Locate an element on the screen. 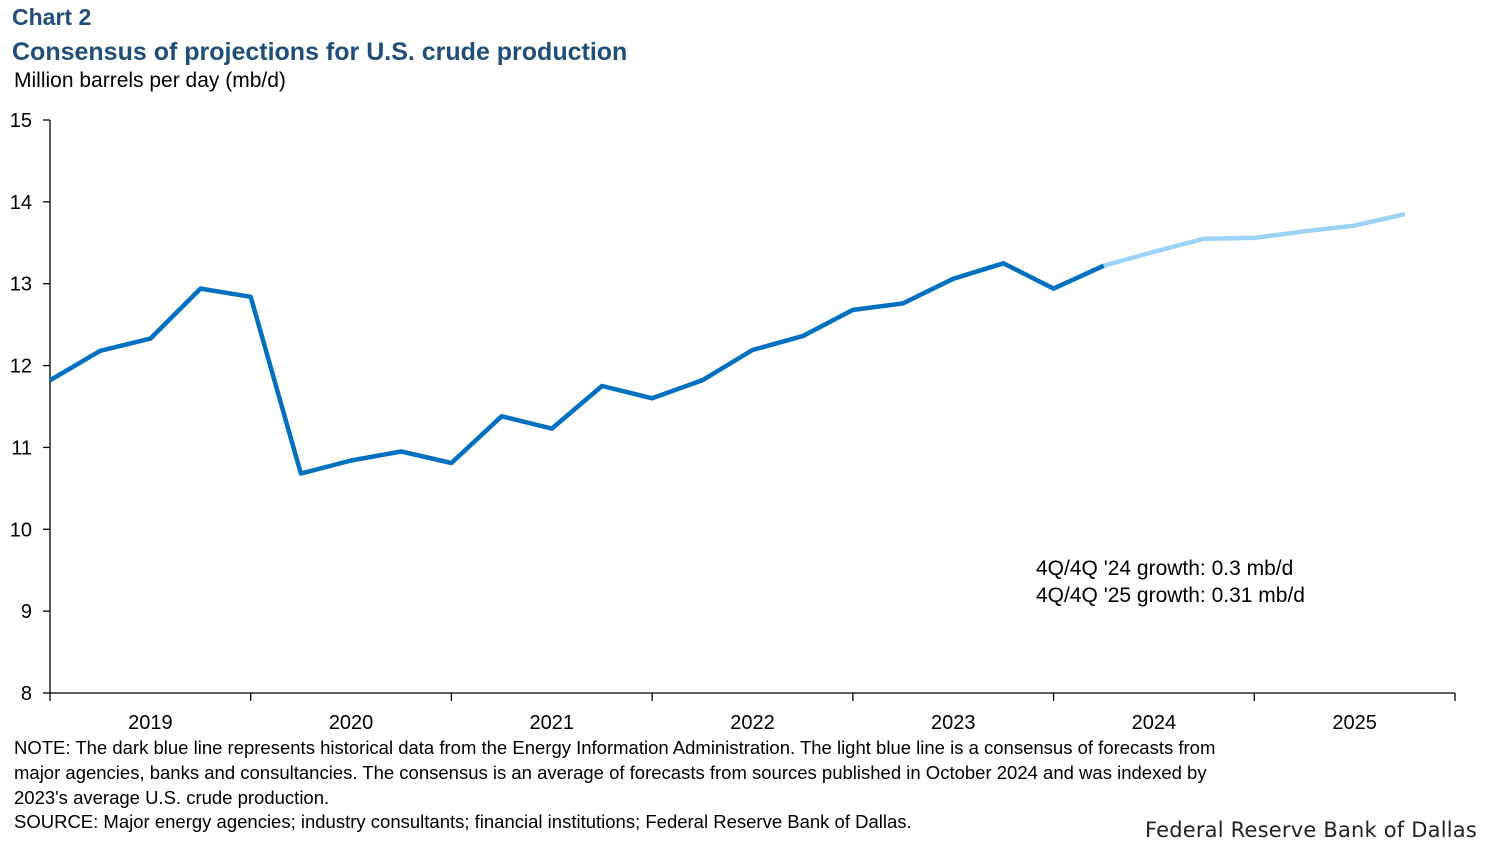  x-ticks: 2019 2020 2021 2022 2023 2024 2025 is located at coordinates (752, 713).